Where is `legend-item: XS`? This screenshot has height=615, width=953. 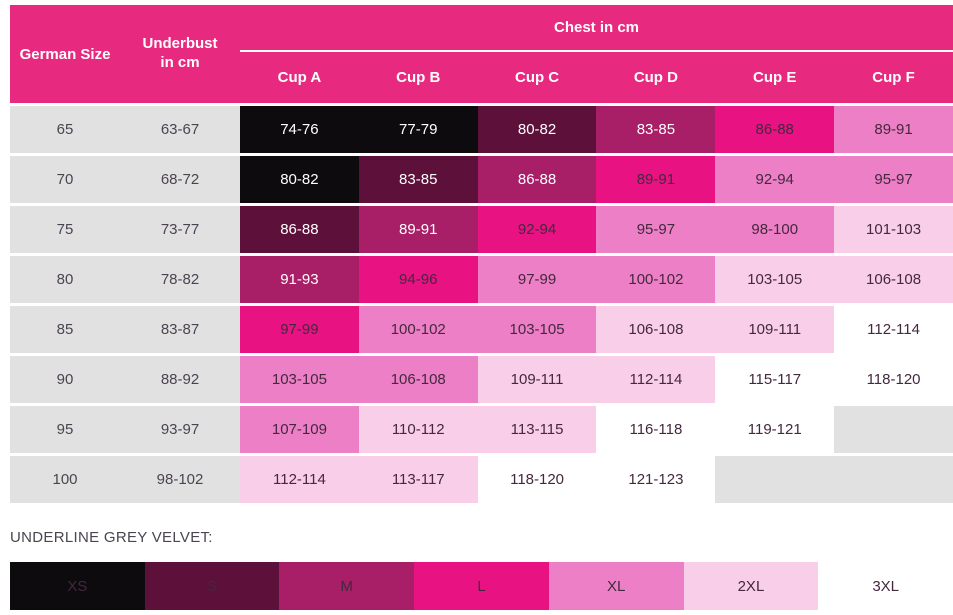 legend-item: XS is located at coordinates (77, 586).